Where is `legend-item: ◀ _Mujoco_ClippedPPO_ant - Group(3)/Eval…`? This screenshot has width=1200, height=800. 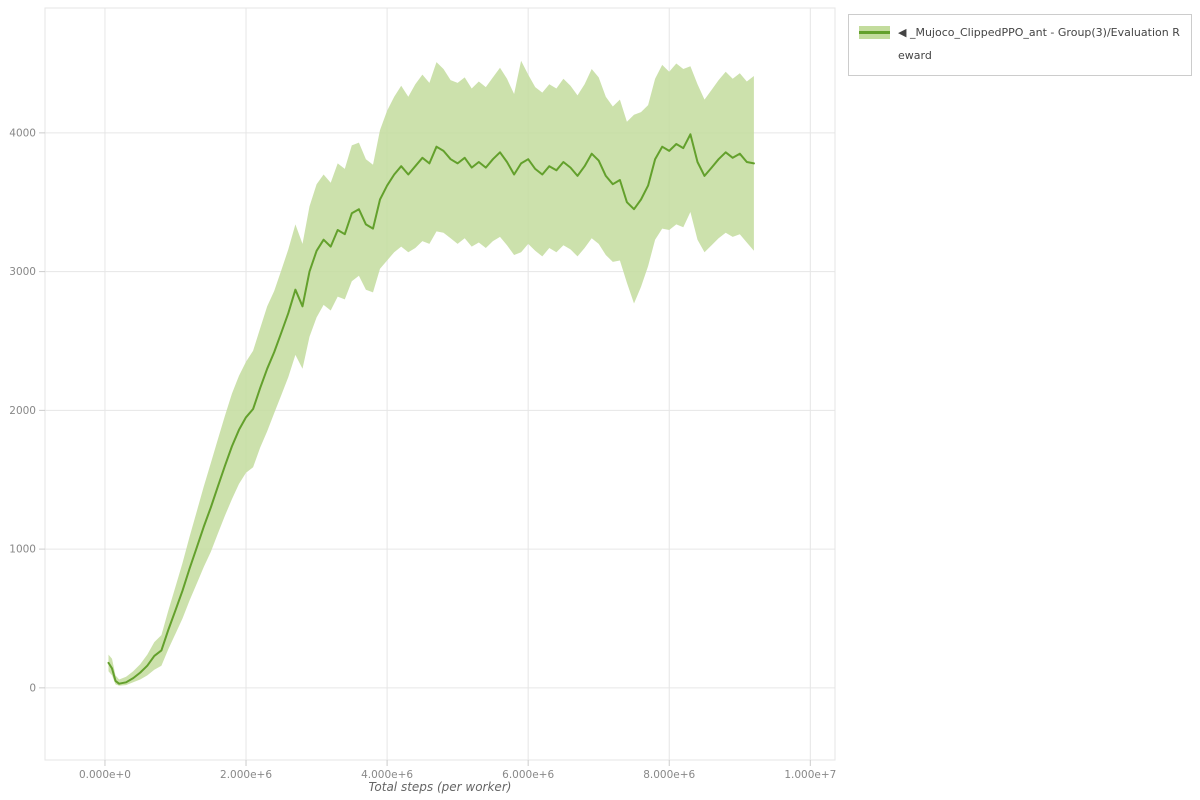
legend-item: ◀ _Mujoco_ClippedPPO_ant - Group(3)/Eval… is located at coordinates (1020, 44).